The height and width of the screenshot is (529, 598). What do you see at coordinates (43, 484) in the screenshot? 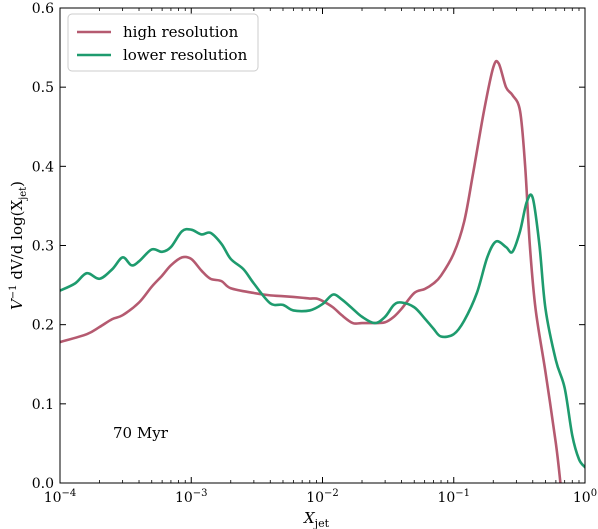
I see `y-tick-label-0: 0.0` at bounding box center [43, 484].